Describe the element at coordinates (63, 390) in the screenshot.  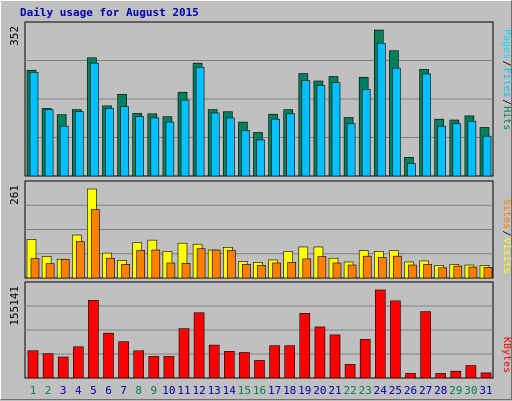
I see `x-tick-label: 3` at that location.